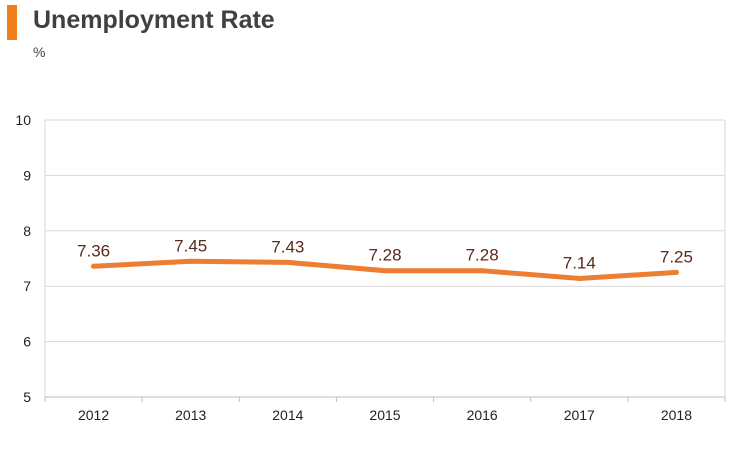 This screenshot has height=450, width=750. What do you see at coordinates (27, 231) in the screenshot?
I see `y-tick-label: 8` at bounding box center [27, 231].